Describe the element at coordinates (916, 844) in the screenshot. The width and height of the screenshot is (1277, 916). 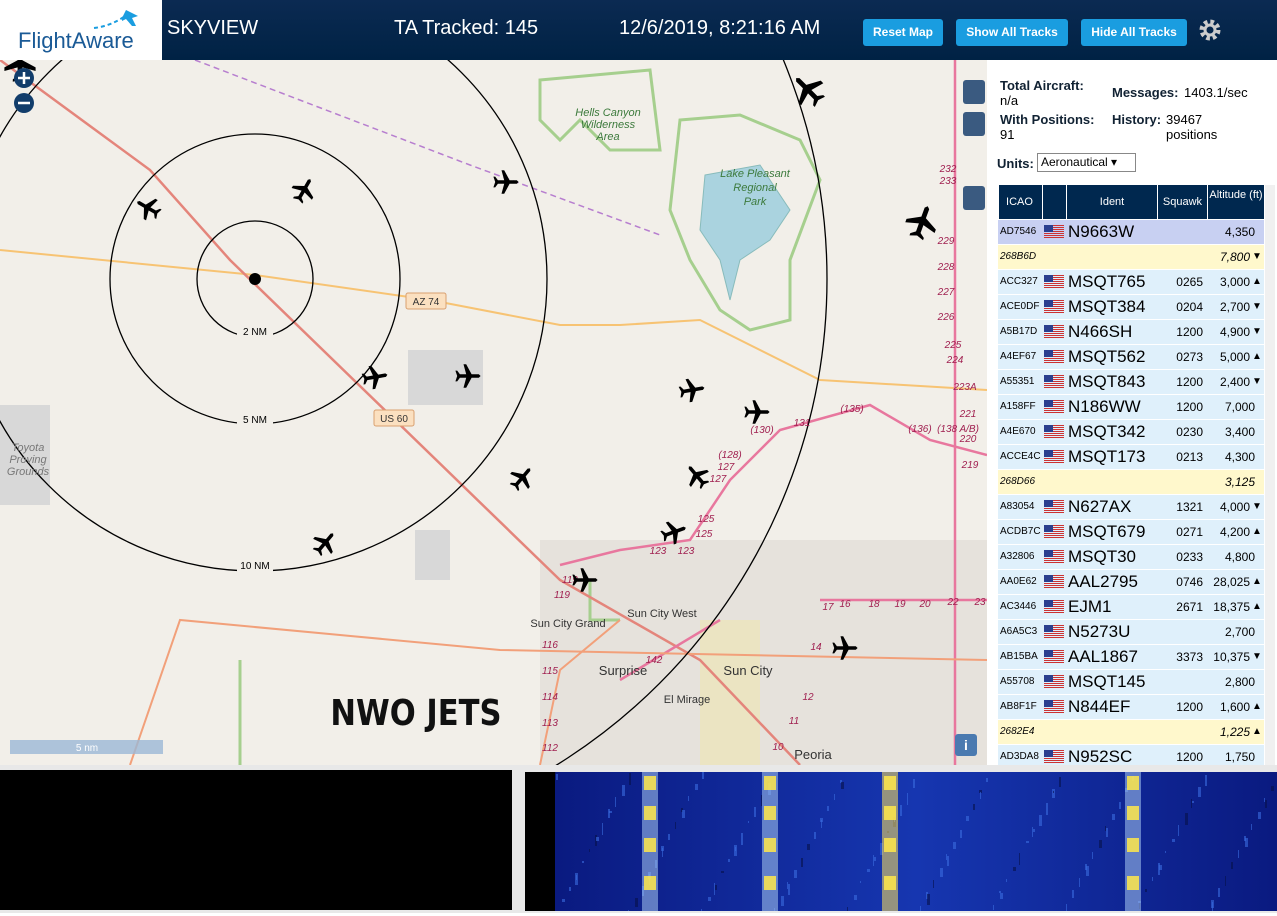
I see `waterfall` at that location.